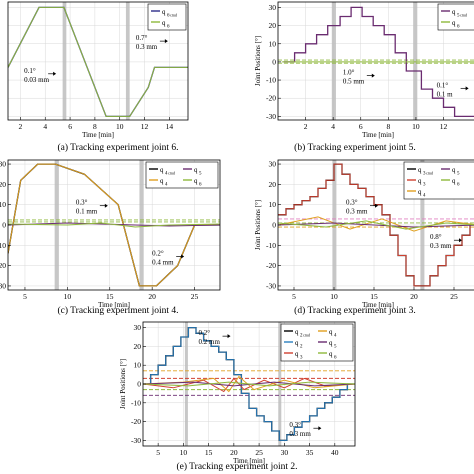 This screenshot has width=474, height=474. Describe the element at coordinates (195, 296) in the screenshot. I see `x-tick-label: 25` at that location.